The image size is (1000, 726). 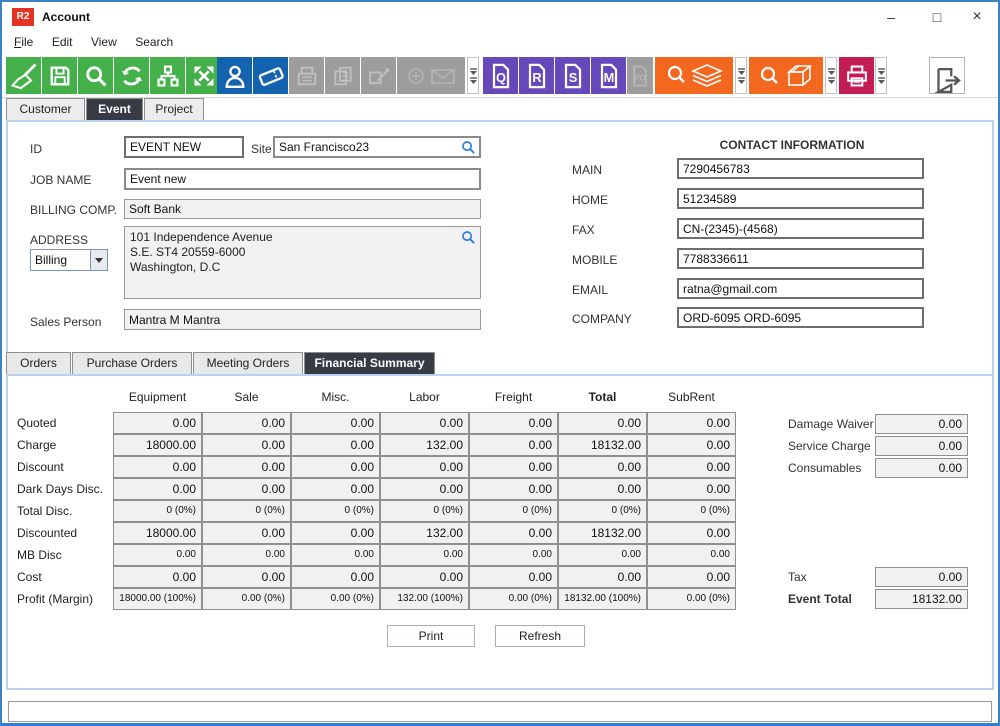 What do you see at coordinates (424, 533) in the screenshot?
I see `fin-cell: 132.00` at bounding box center [424, 533].